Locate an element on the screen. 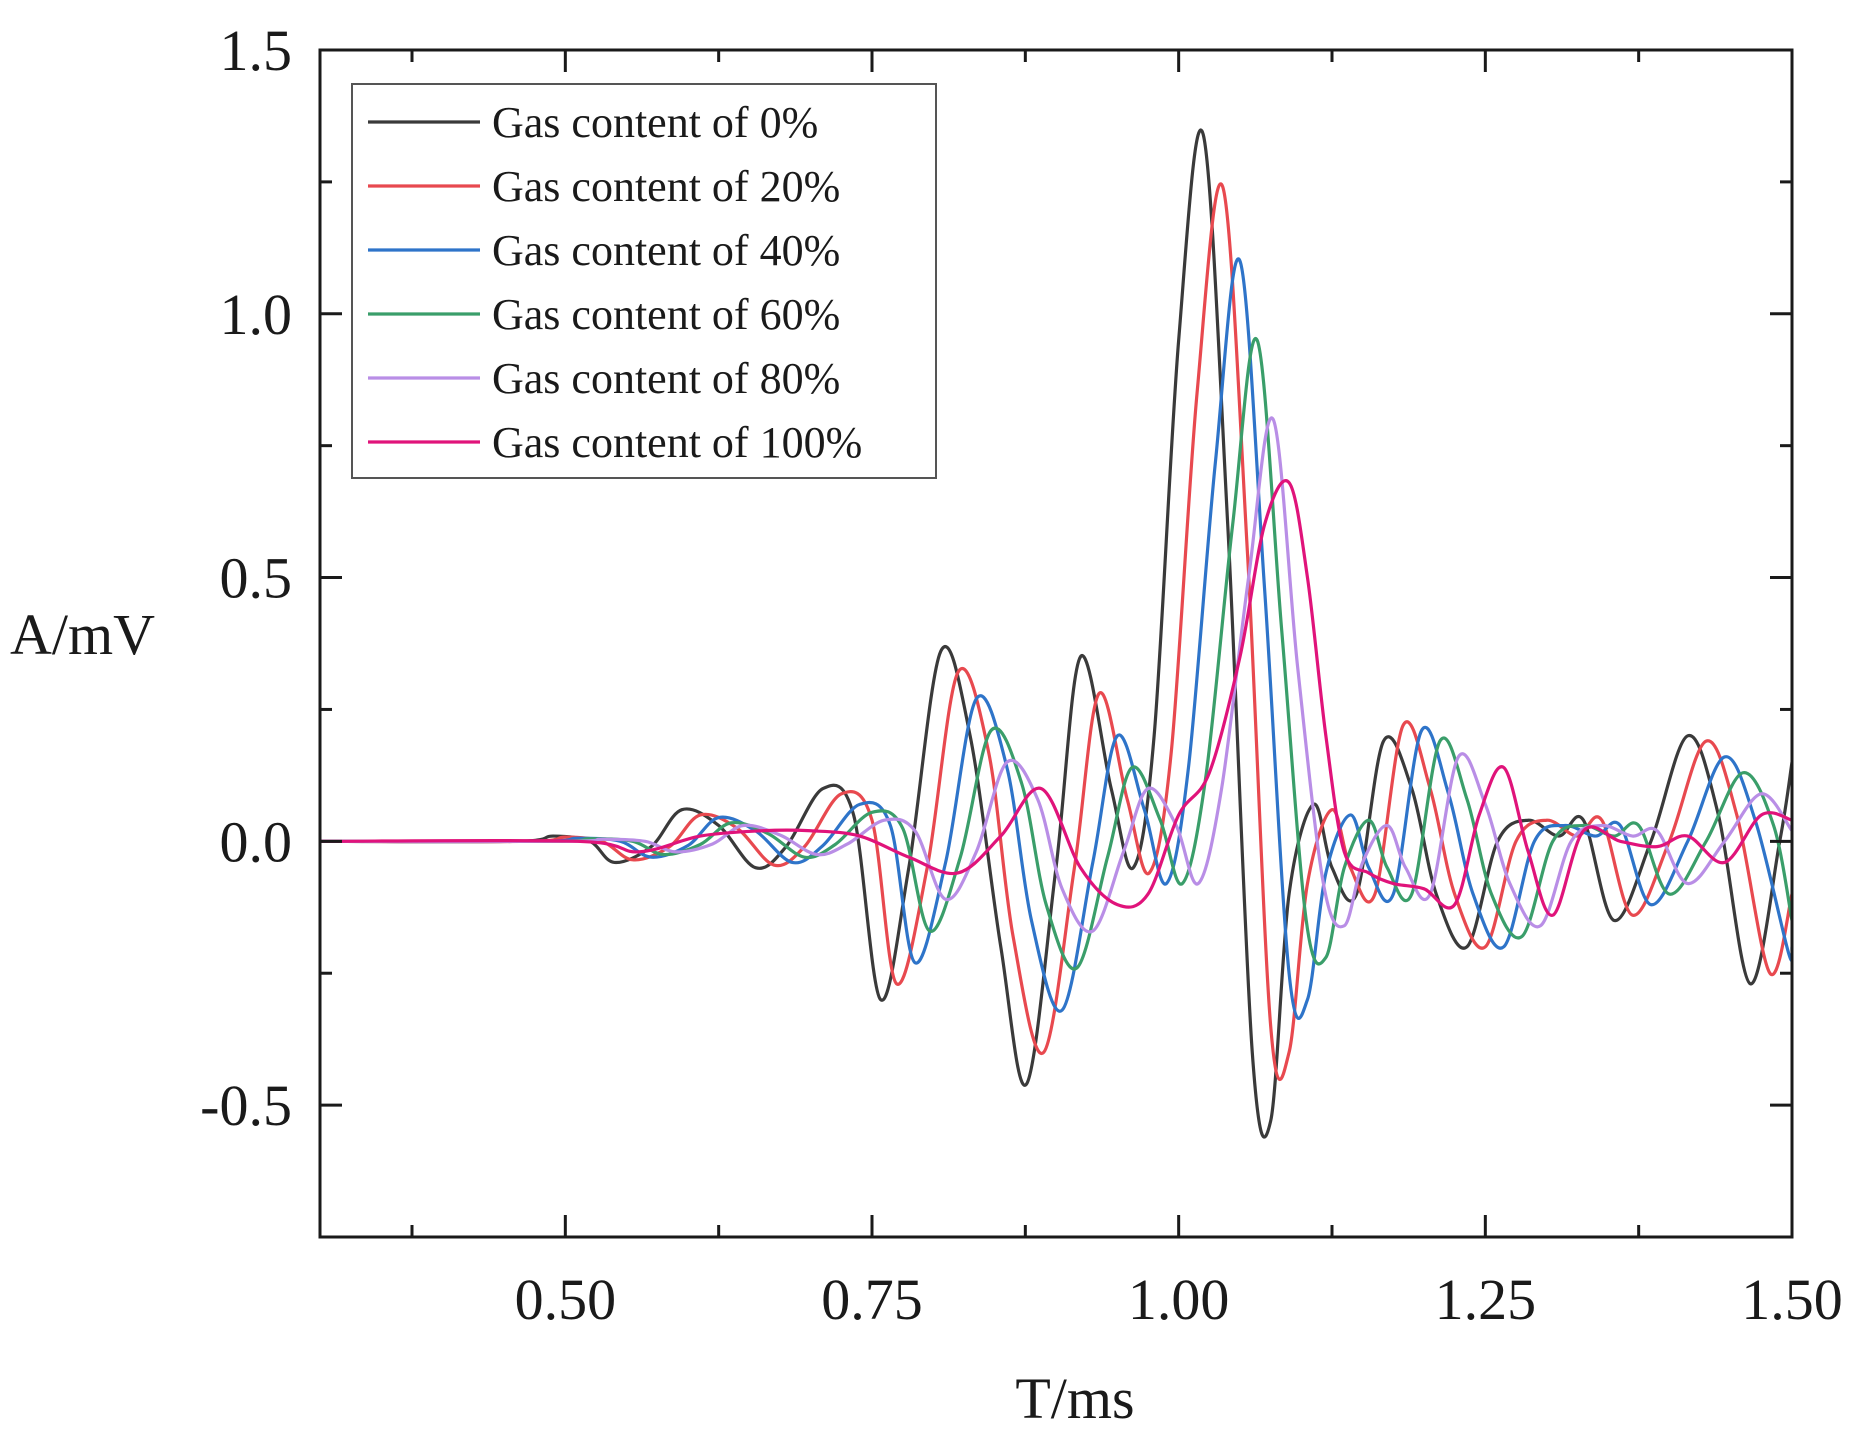 Image resolution: width=1872 pixels, height=1431 pixels. x-tick-label: 1.50 is located at coordinates (1792, 1299).